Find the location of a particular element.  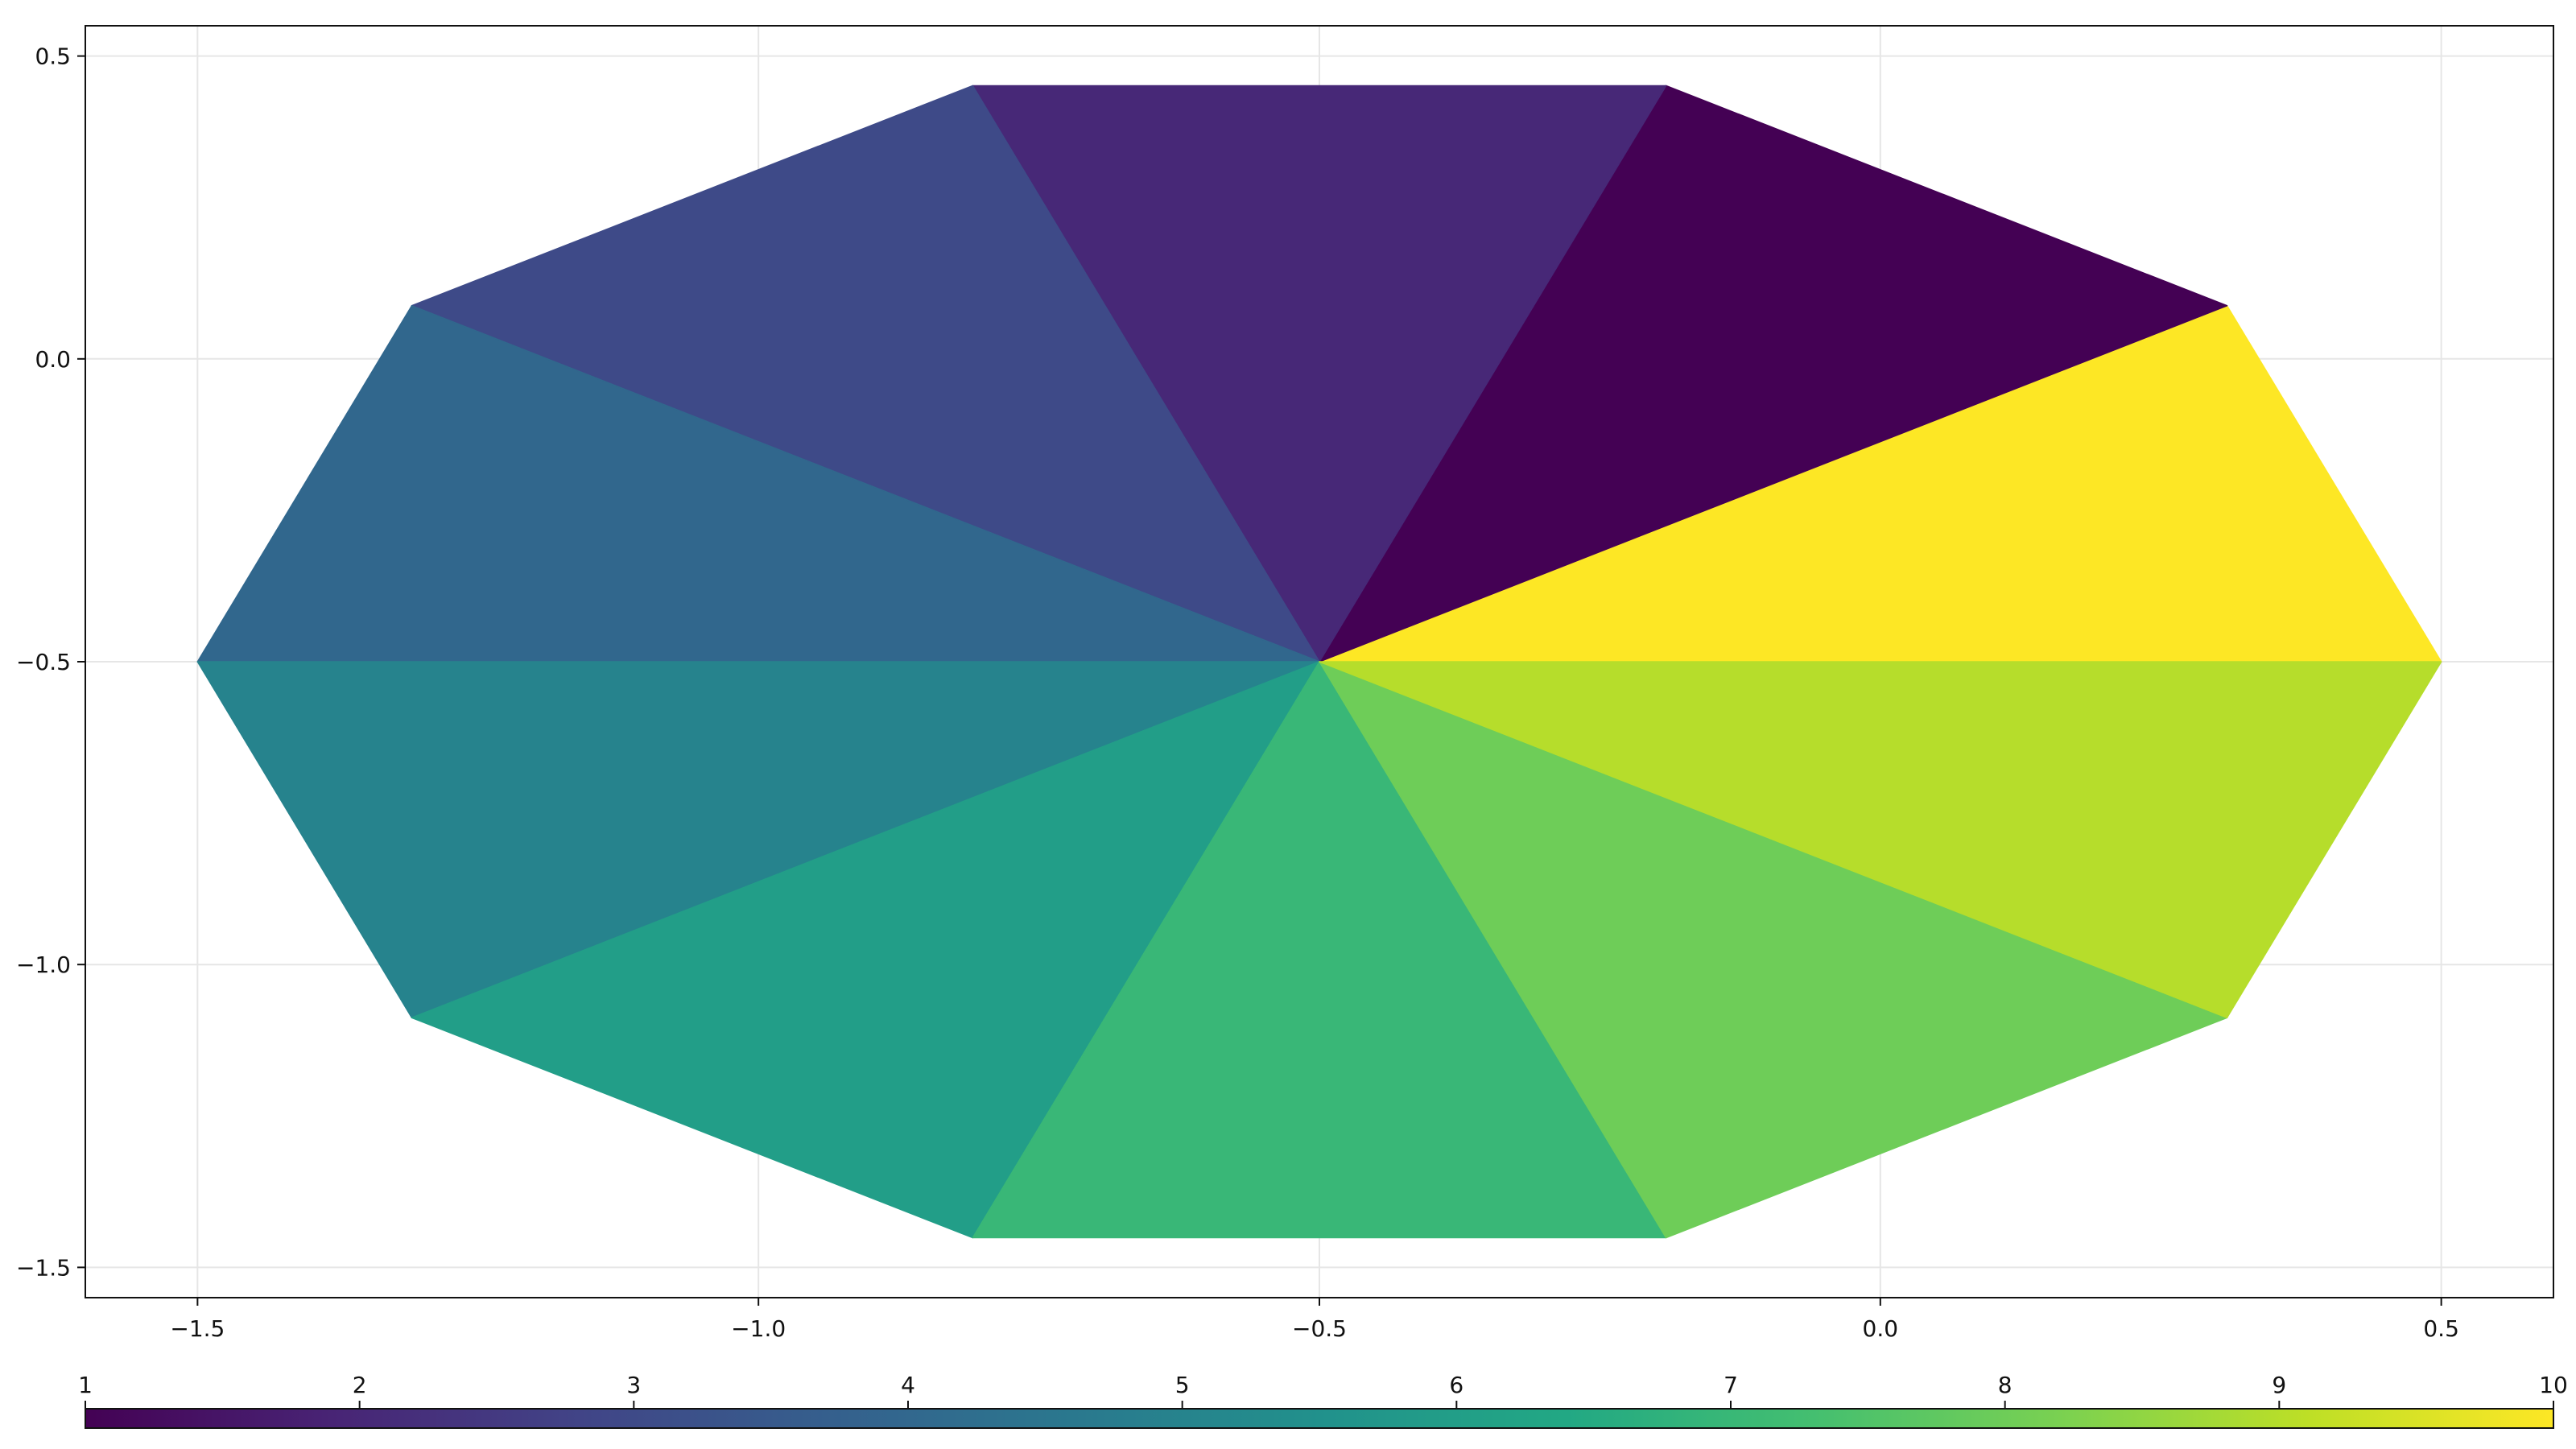

y-axis: 0.5 0.0 −0.5 −1.0 −1.5 is located at coordinates (50, 662).